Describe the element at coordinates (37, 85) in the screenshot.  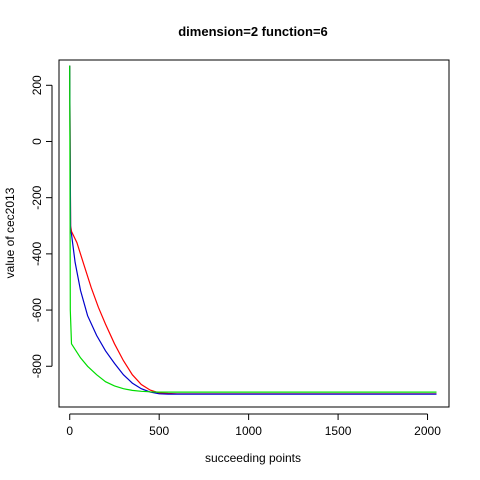
I see `y-tick-label: 200` at that location.